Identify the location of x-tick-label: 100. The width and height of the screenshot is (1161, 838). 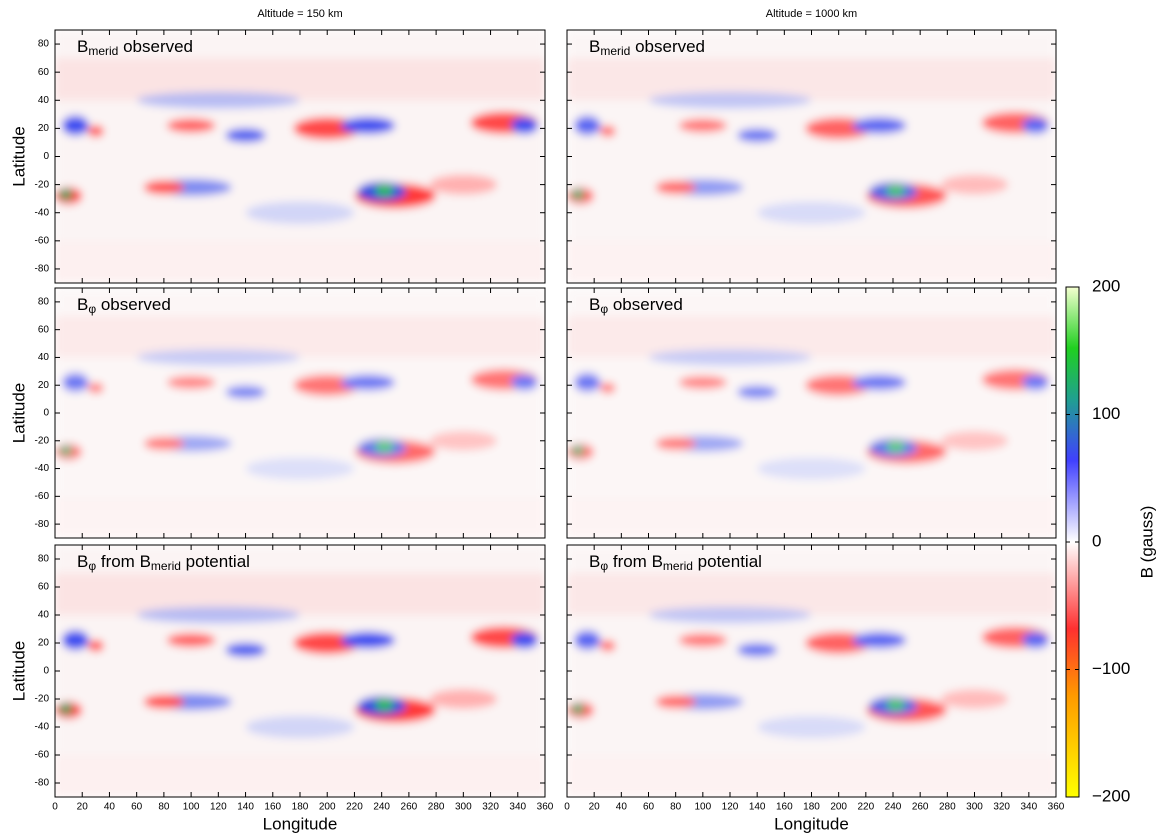
(191, 807).